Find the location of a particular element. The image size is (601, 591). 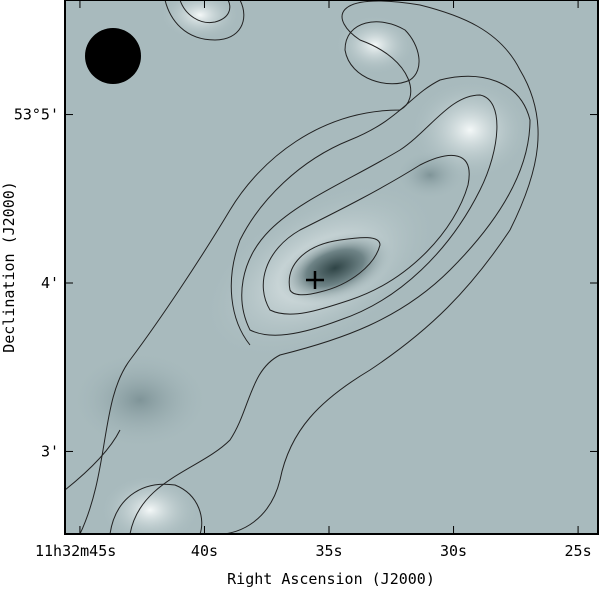

beam is located at coordinates (113, 56).